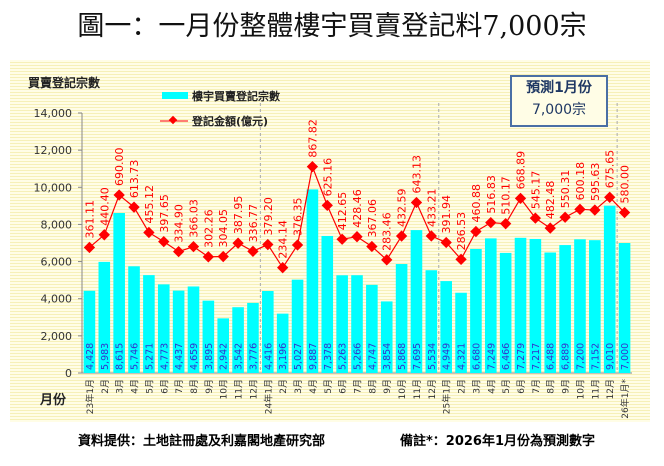 The height and width of the screenshot is (466, 664). Describe the element at coordinates (625, 184) in the screenshot. I see `line-label: 580.00` at that location.